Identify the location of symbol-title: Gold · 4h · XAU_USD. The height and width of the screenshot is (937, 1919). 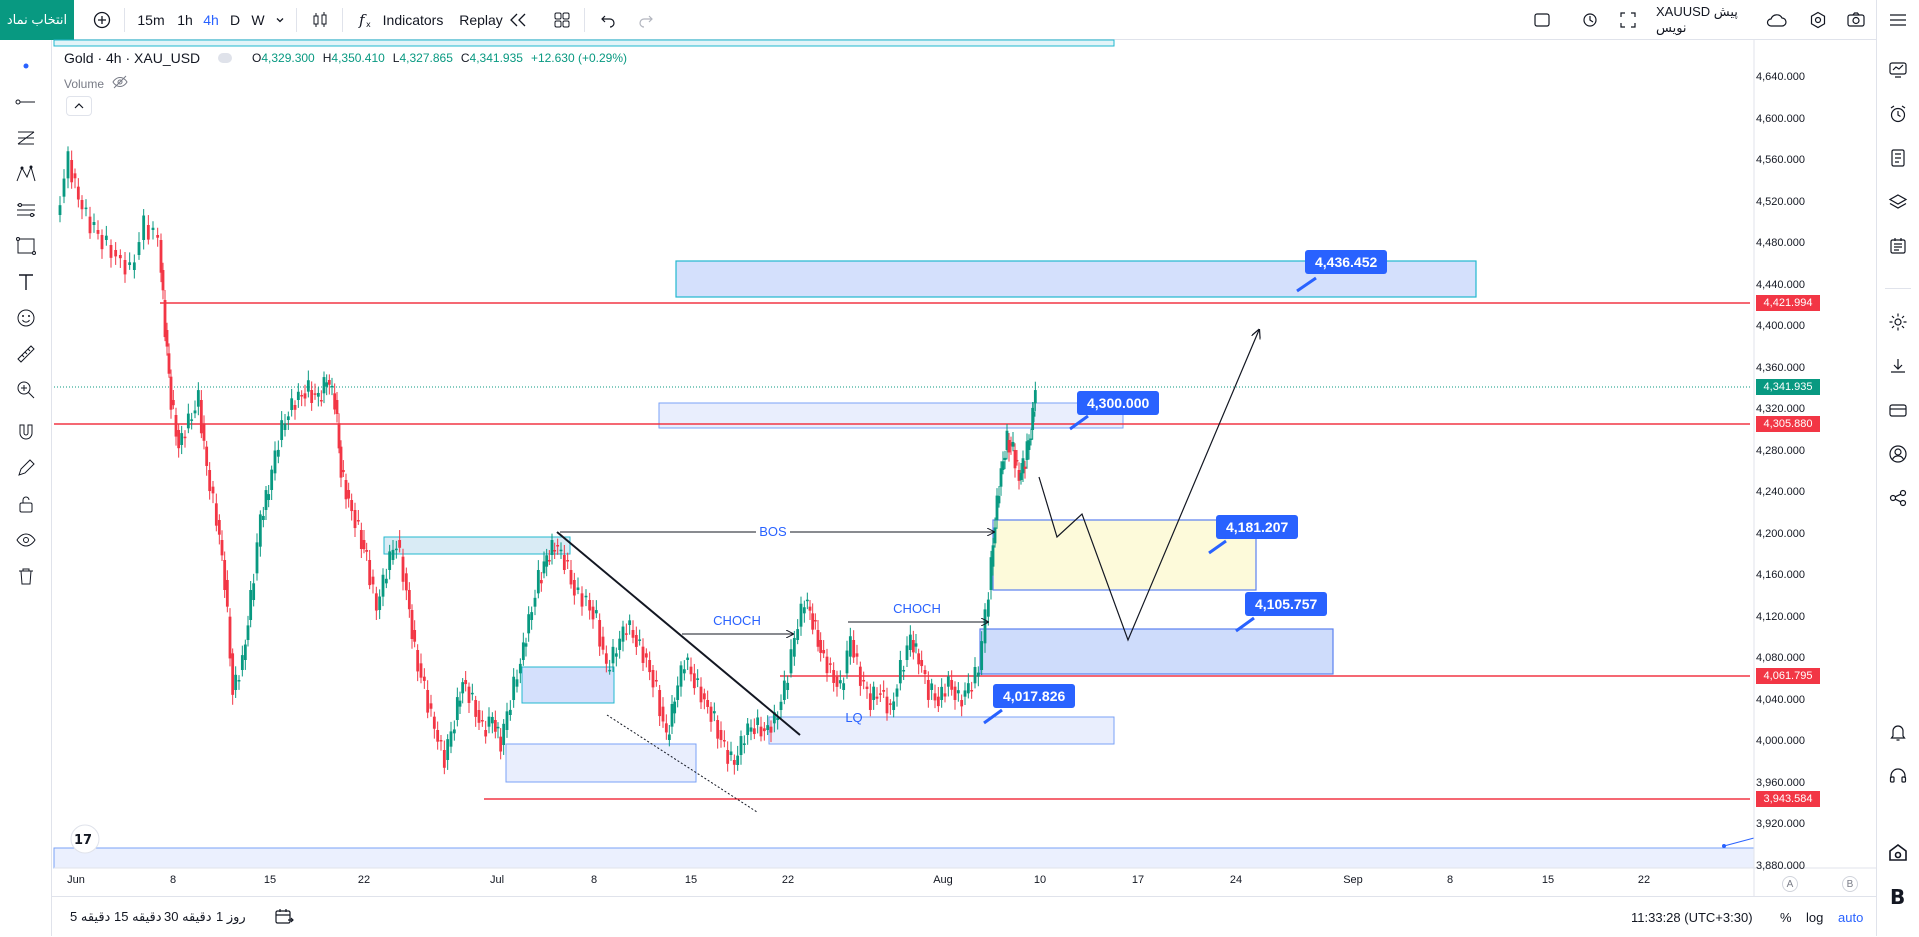
(132, 58).